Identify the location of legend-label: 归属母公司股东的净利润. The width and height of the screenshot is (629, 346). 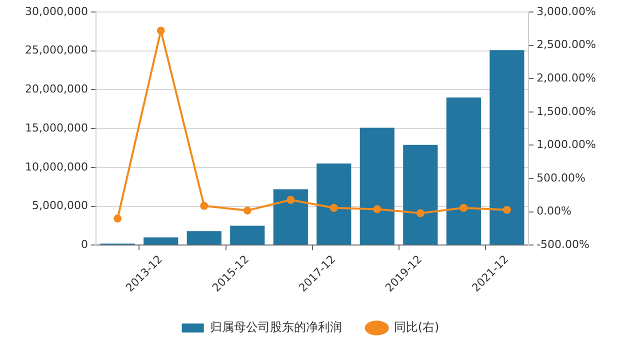
(276, 327).